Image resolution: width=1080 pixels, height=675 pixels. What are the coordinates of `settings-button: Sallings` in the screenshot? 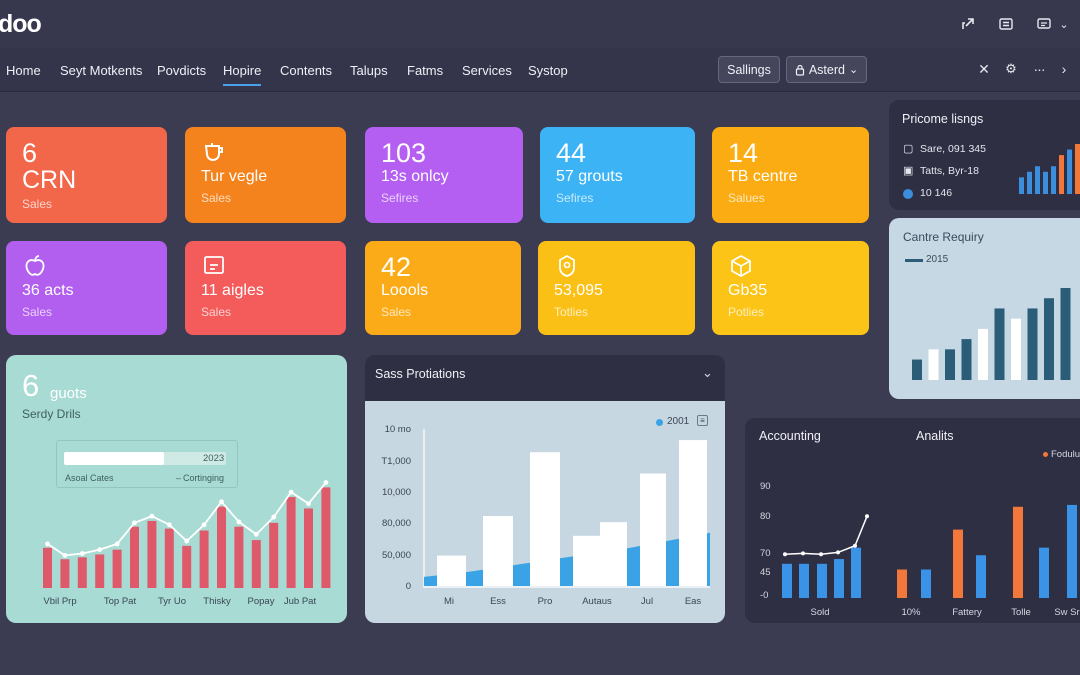 It's located at (749, 69).